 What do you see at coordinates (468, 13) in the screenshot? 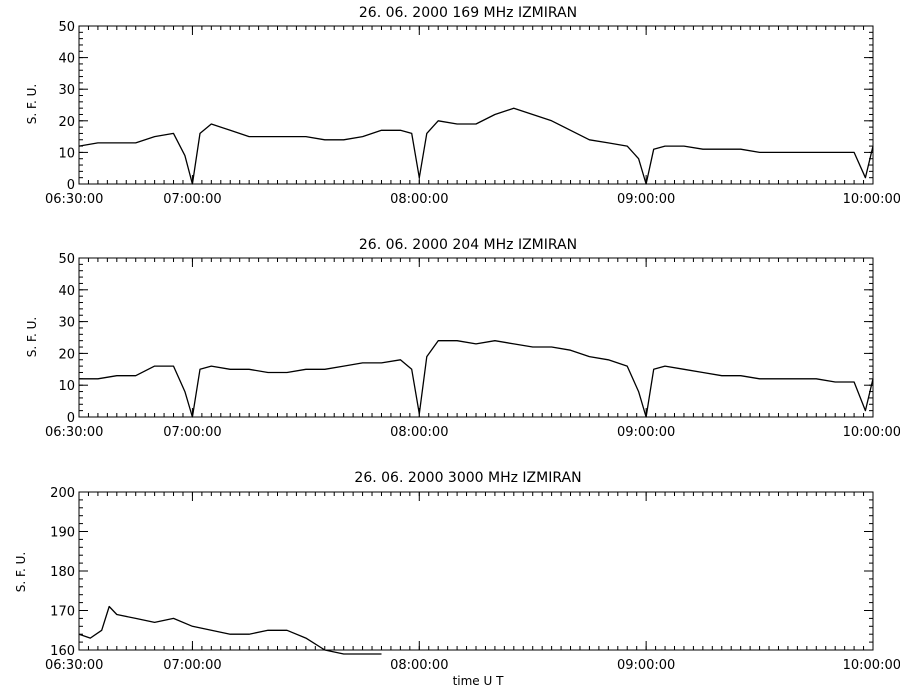
I see `chart-title: 26. 06. 2000 169 MHz IZMIRAN` at bounding box center [468, 13].